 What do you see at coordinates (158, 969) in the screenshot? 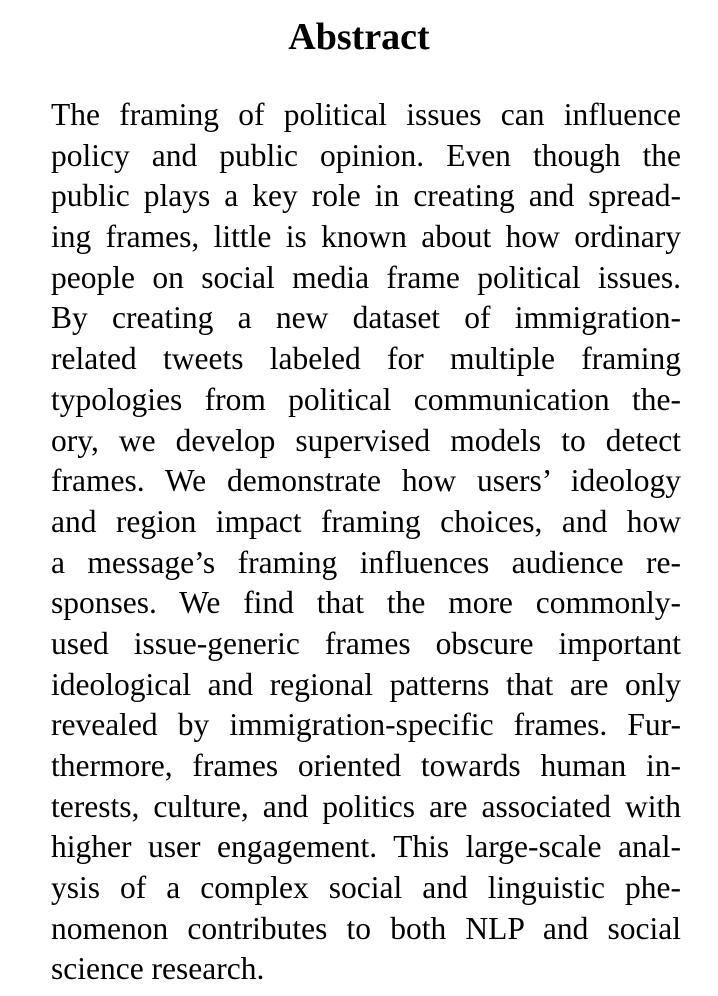
I see `abstract-line-last: science research.` at bounding box center [158, 969].